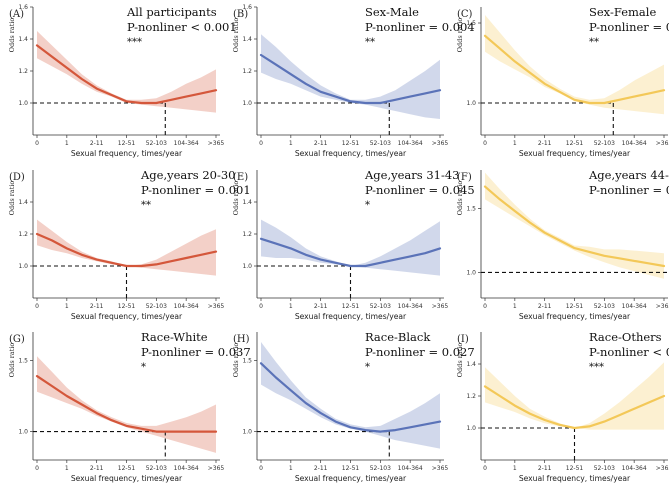 This screenshot has width=669, height=495. I want to click on p-nonlinear-text: P-nonliner = 0.045, so click(420, 190).